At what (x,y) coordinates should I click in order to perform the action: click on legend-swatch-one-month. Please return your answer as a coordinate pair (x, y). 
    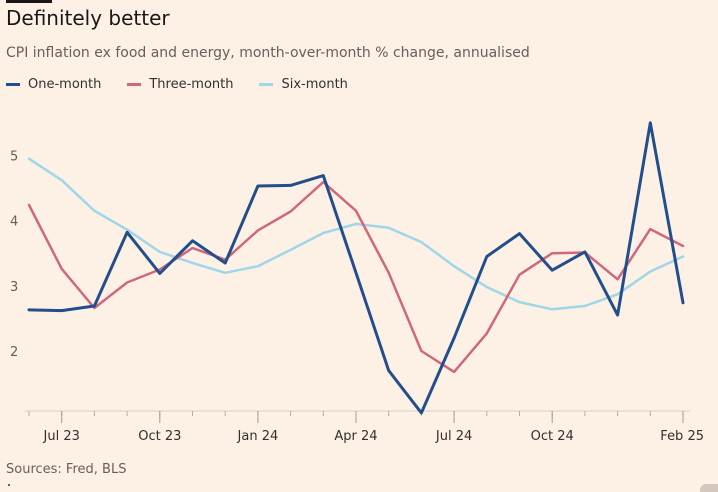
    Looking at the image, I should click on (13, 84).